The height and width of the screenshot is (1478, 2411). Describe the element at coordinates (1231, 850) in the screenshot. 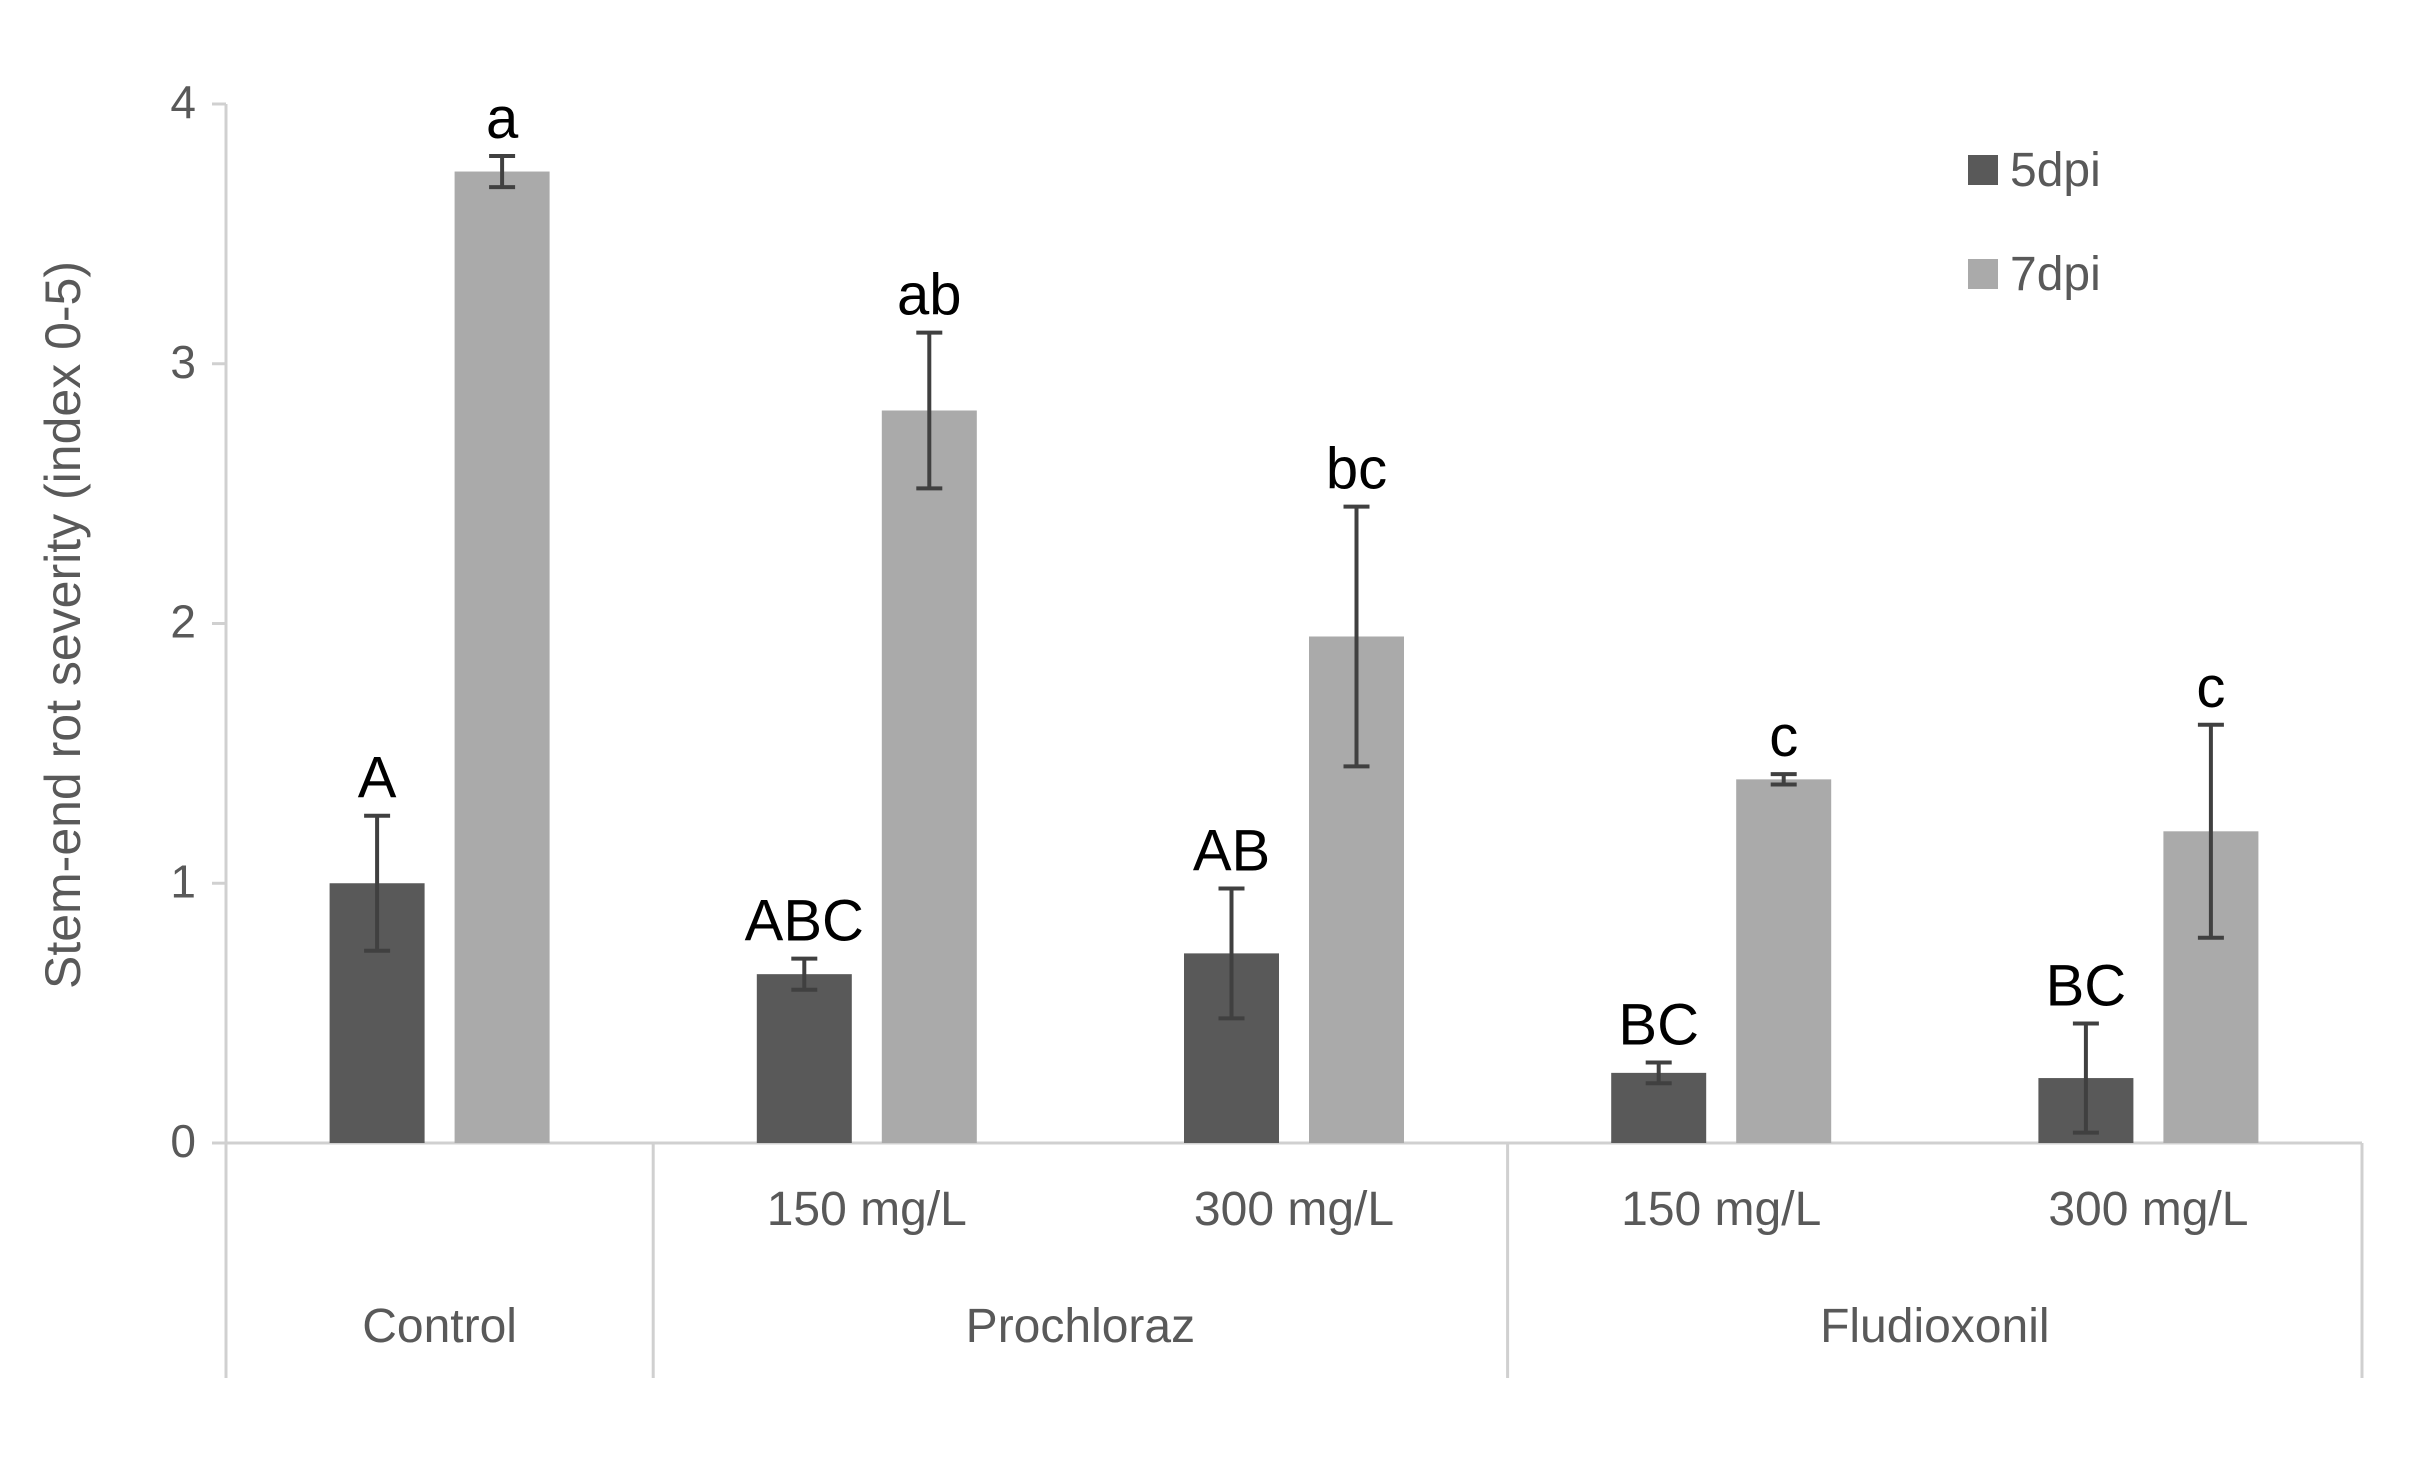

I see `significance-letter: AB` at that location.